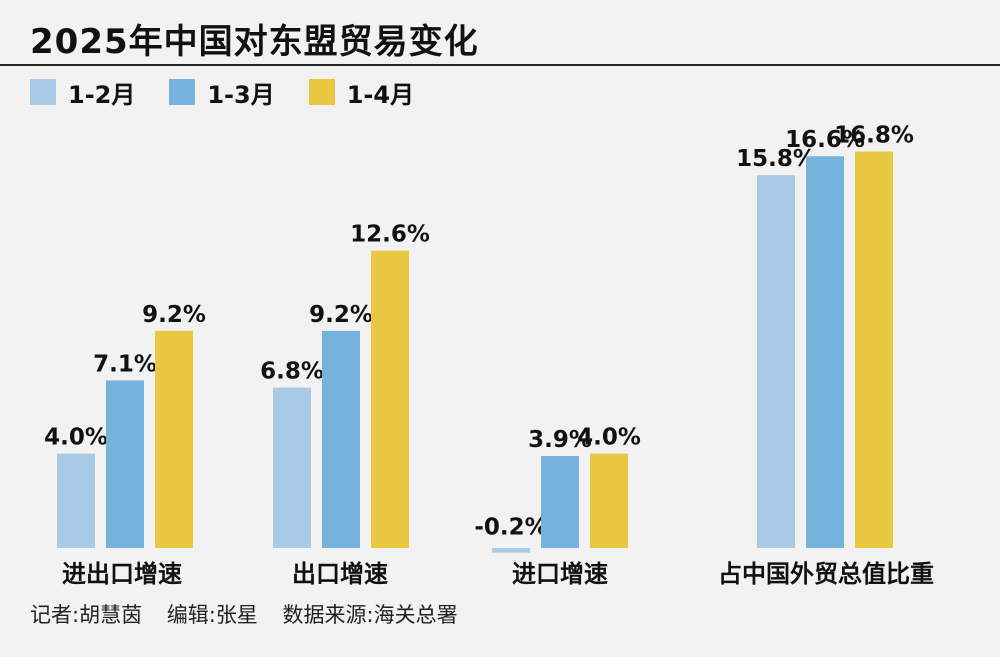 Image resolution: width=1000 pixels, height=657 pixels. I want to click on category-label-export: 出口增速, so click(340, 574).